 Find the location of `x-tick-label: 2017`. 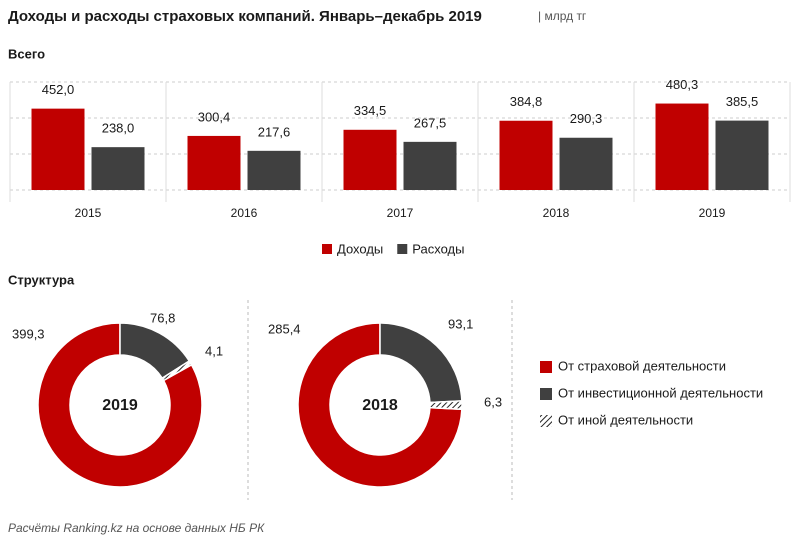

x-tick-label: 2017 is located at coordinates (400, 213).